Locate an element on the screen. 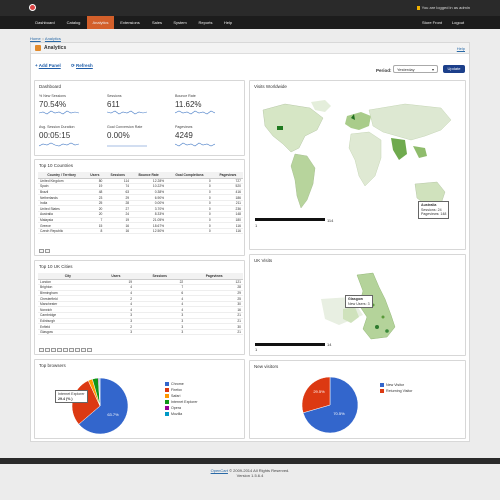 This screenshot has height=500, width=500. menu-extensions: Extensions is located at coordinates (130, 22).